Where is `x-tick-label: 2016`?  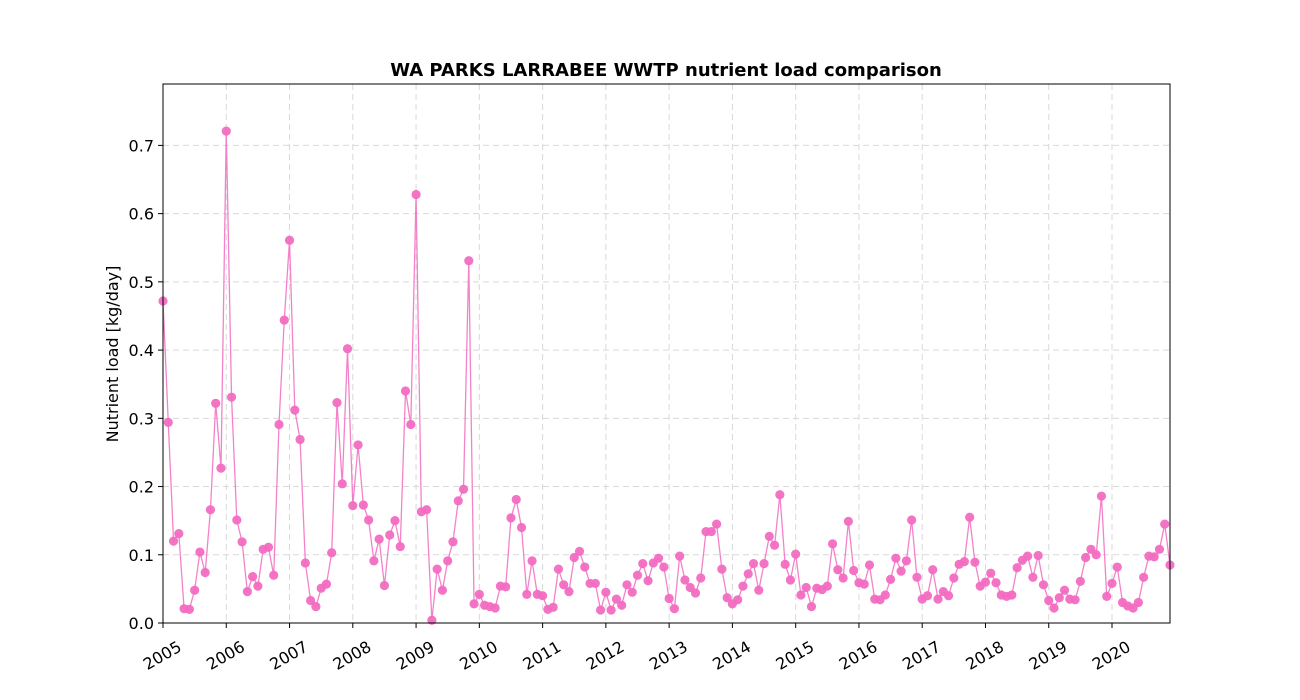
x-tick-label: 2016 is located at coordinates (858, 655).